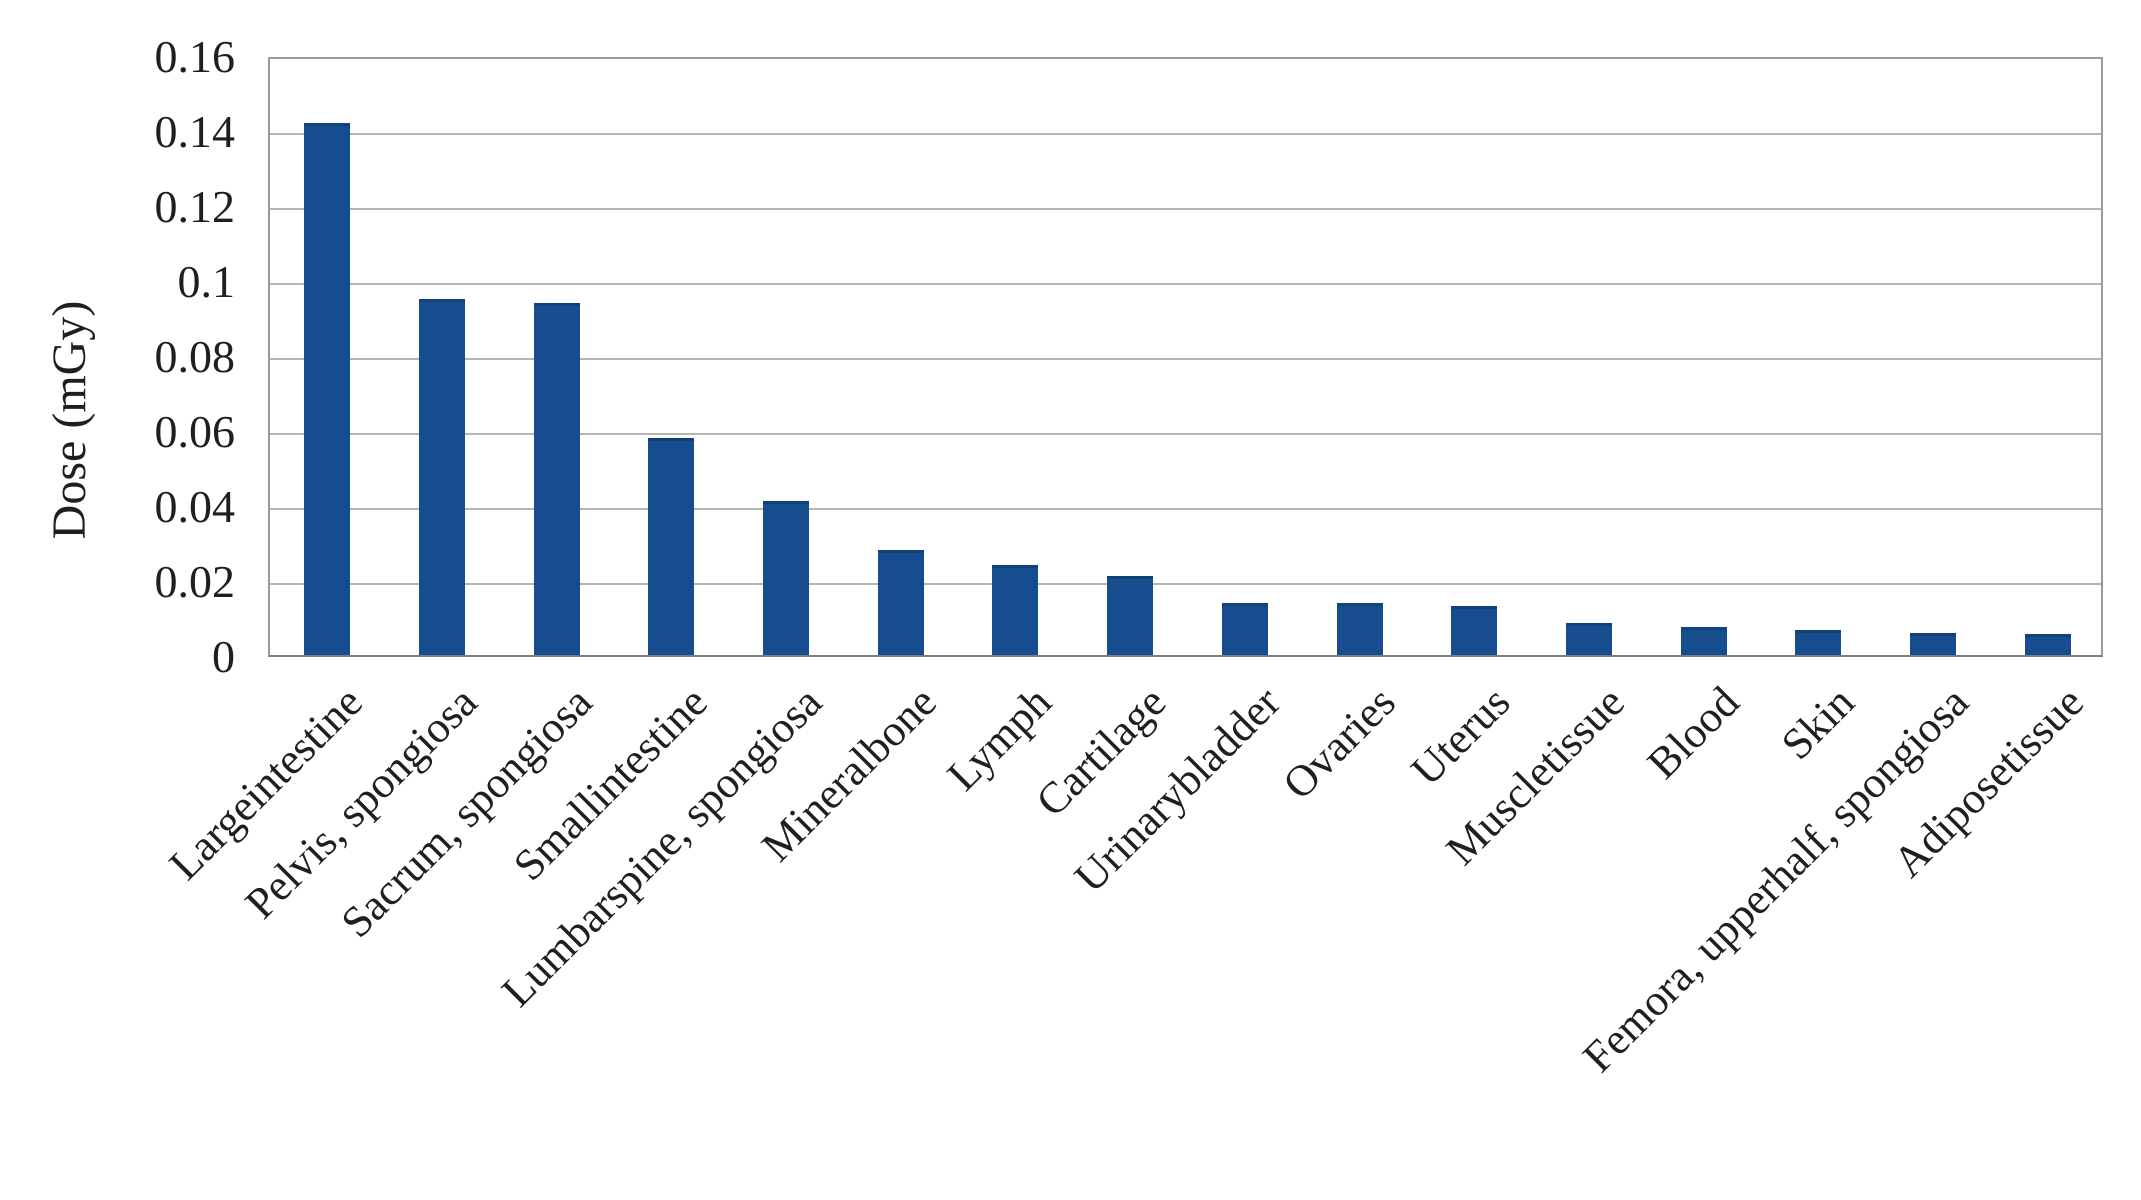 The width and height of the screenshot is (2141, 1200). Describe the element at coordinates (195, 431) in the screenshot. I see `y-tick-label: 0.06` at that location.